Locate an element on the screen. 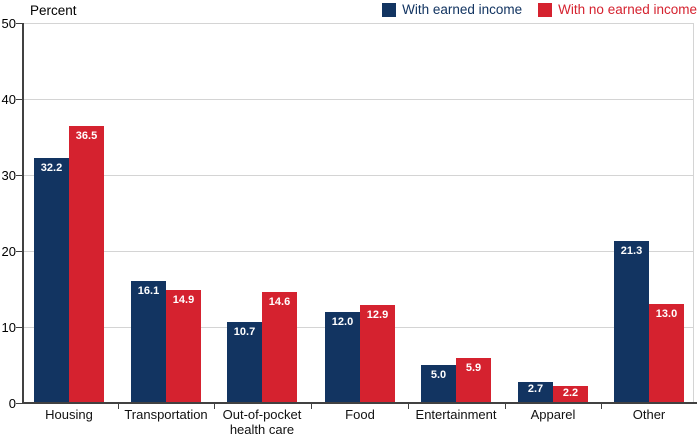 The width and height of the screenshot is (698, 438). x-category-label-out-of-pocket-health-care: Out-of-pocket health care is located at coordinates (262, 422).